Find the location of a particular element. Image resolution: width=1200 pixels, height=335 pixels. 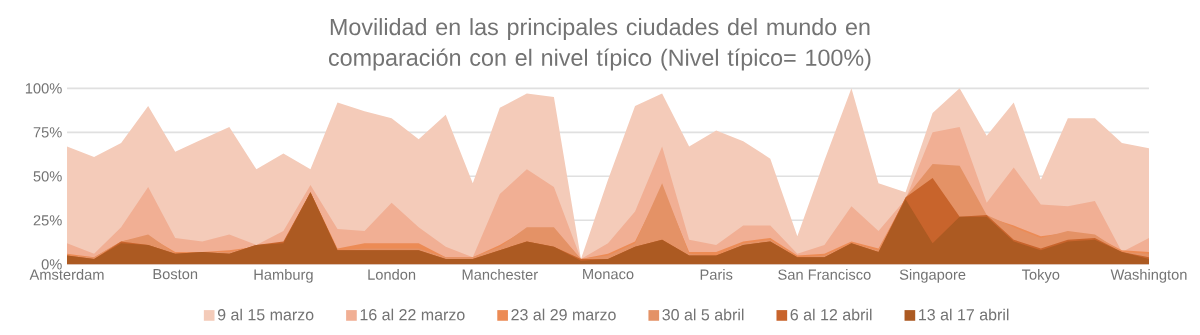

x-tick-label: Manchester is located at coordinates (500, 274).